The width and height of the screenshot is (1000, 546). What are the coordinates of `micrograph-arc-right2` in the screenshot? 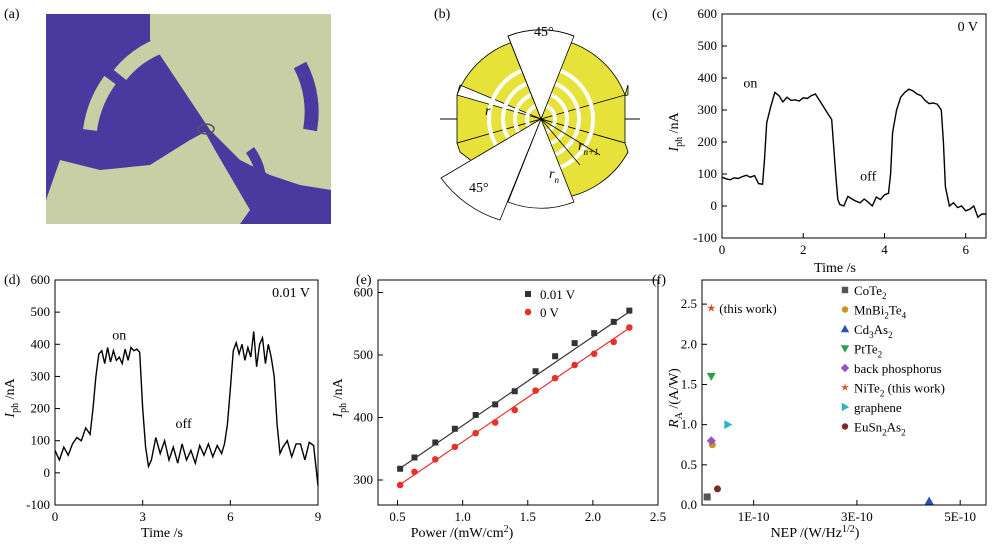 It's located at (256, 174).